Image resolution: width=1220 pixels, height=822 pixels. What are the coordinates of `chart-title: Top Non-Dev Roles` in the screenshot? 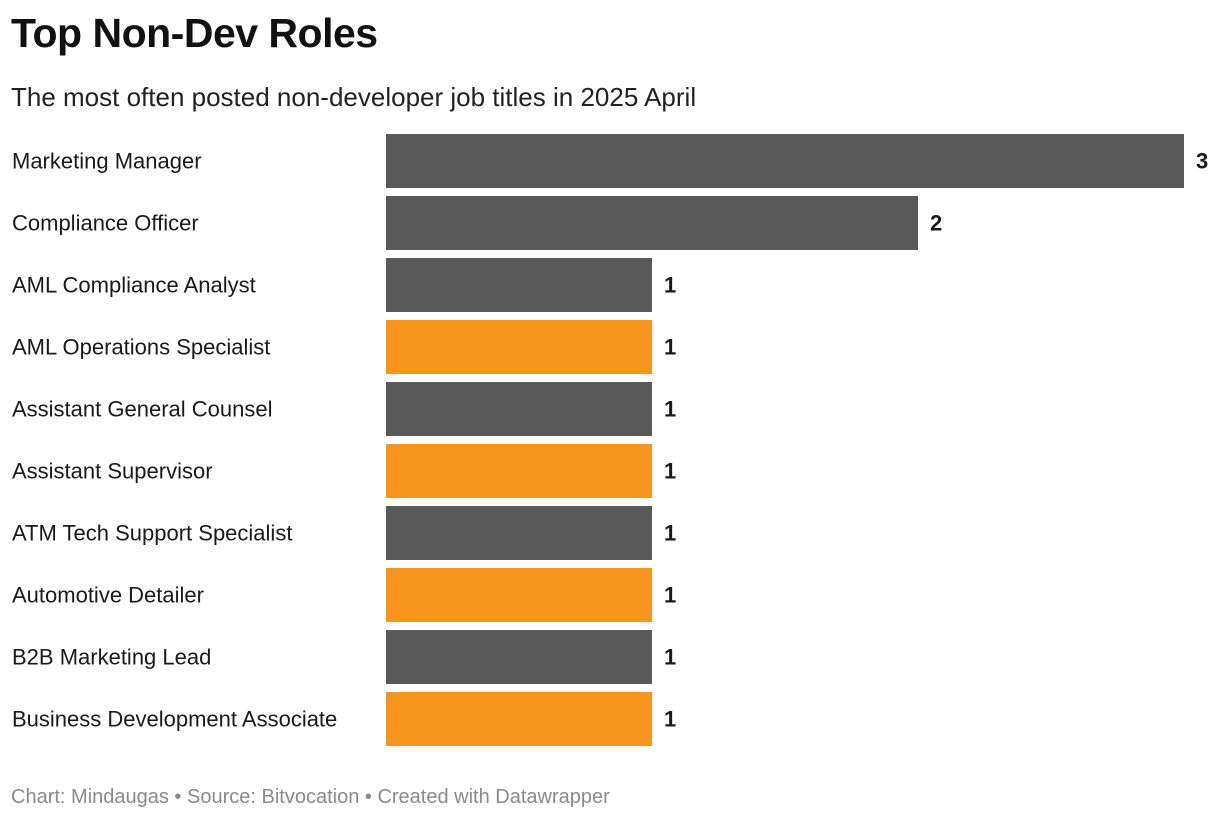 It's located at (194, 33).